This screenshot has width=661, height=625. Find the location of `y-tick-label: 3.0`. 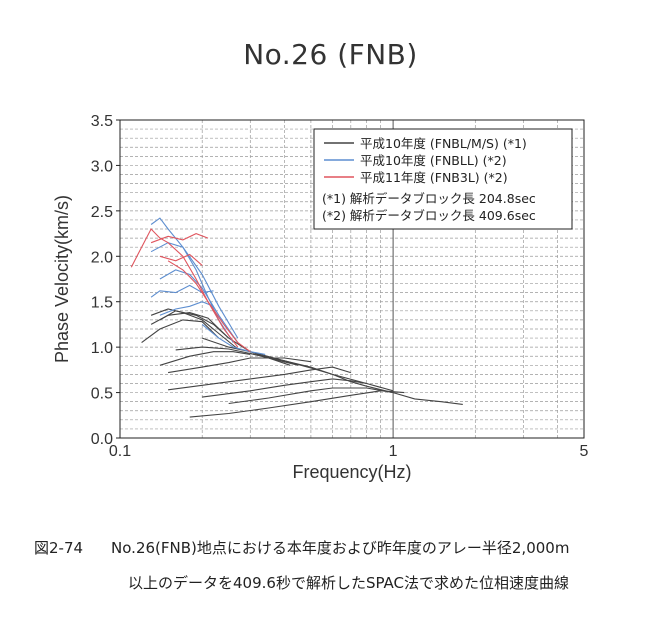

y-tick-label: 3.0 is located at coordinates (102, 166).